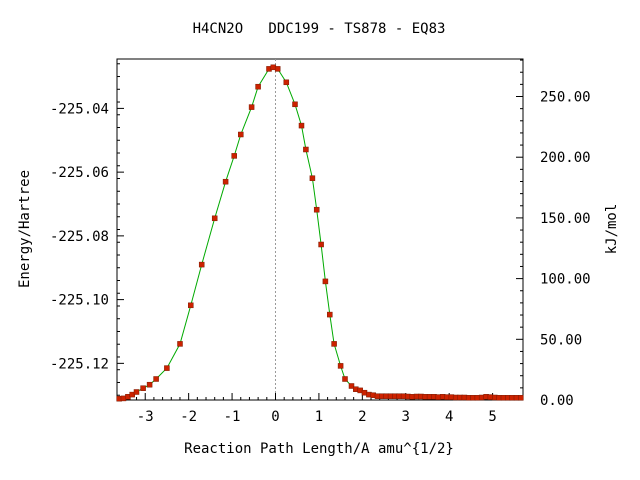 The image size is (640, 480). I want to click on x-tick-label: 3, so click(406, 417).